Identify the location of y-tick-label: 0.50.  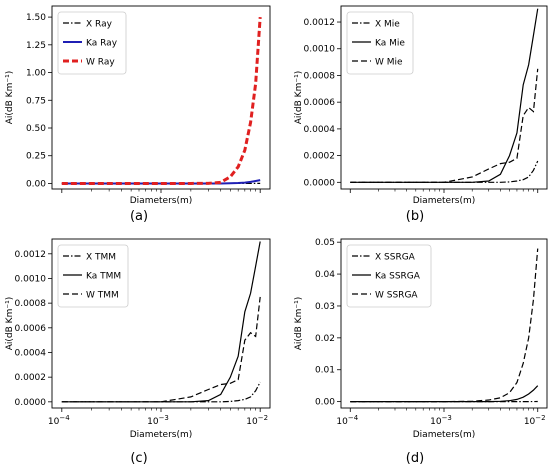
(36, 129).